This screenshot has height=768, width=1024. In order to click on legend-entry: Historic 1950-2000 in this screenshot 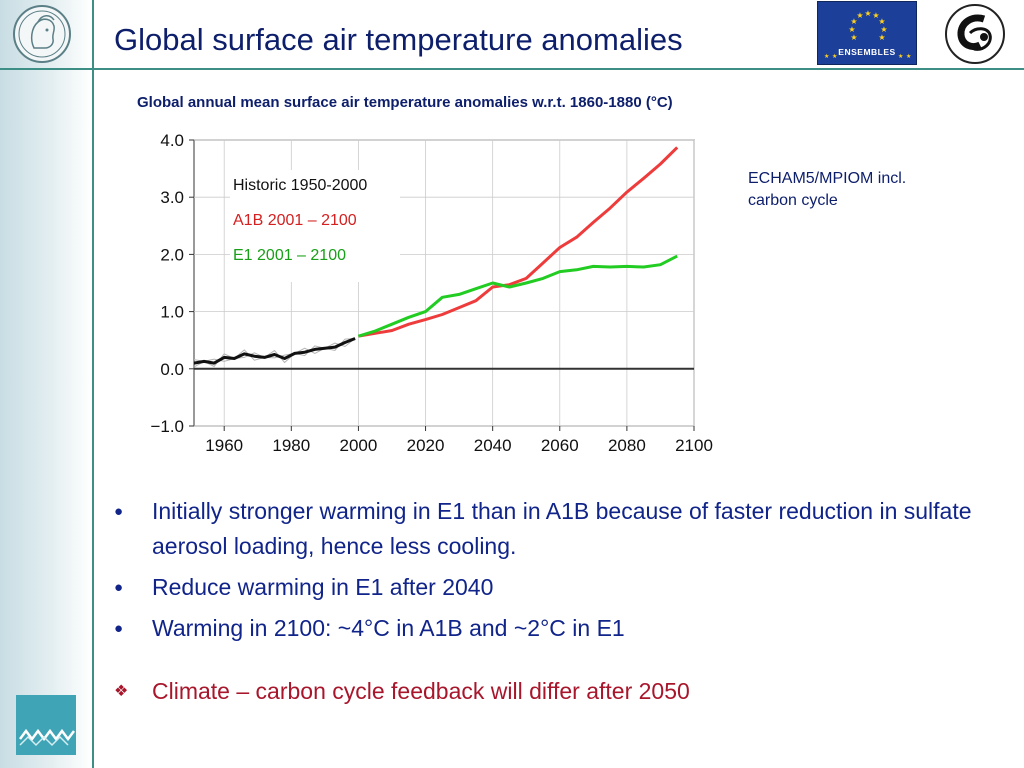, I will do `click(300, 185)`.